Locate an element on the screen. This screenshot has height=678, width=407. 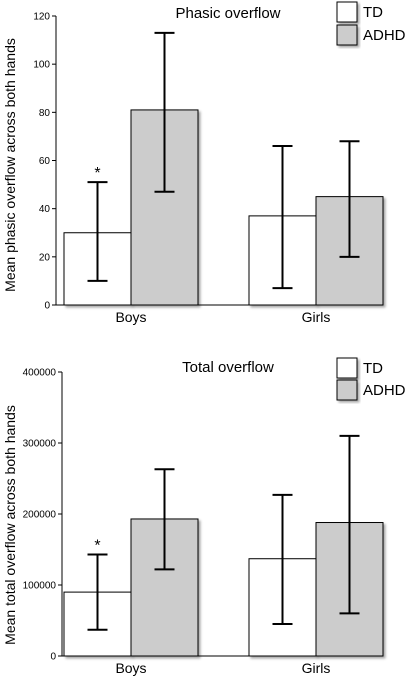
y-tick-label: 20 is located at coordinates (45, 257).